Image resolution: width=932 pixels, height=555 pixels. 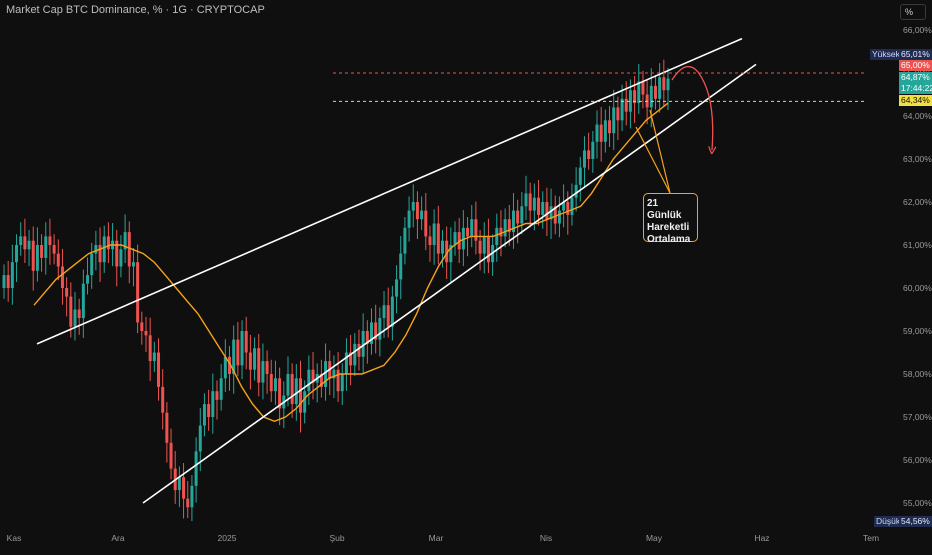 What do you see at coordinates (871, 538) in the screenshot?
I see `x-tick-label: Tem` at bounding box center [871, 538].